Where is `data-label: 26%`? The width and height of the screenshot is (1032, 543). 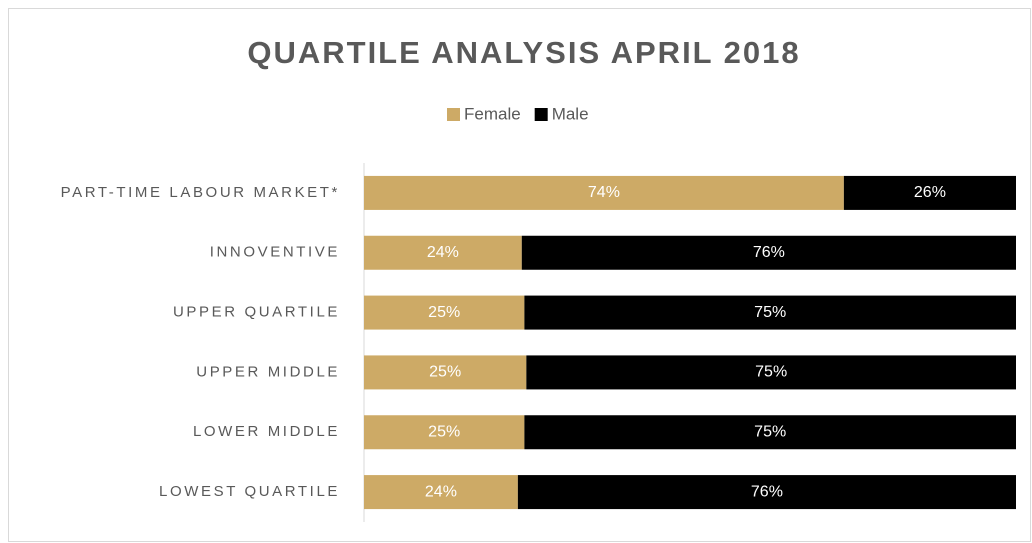 data-label: 26% is located at coordinates (930, 192).